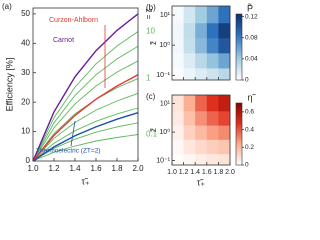 Image resolution: width=320 pixels, height=240 pixels. I want to click on y-tick-label: 20, so click(25, 101).